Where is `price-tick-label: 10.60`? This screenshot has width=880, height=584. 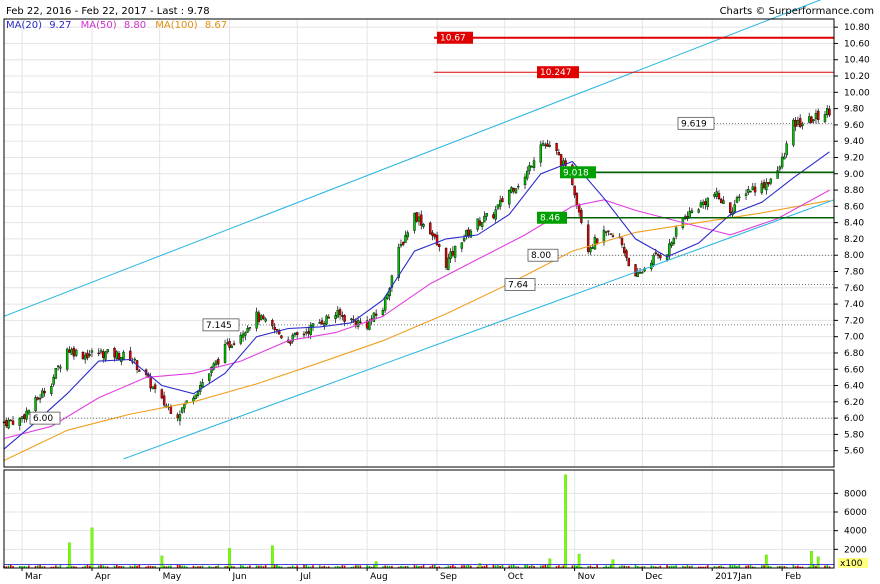 price-tick-label: 10.60 is located at coordinates (857, 44).